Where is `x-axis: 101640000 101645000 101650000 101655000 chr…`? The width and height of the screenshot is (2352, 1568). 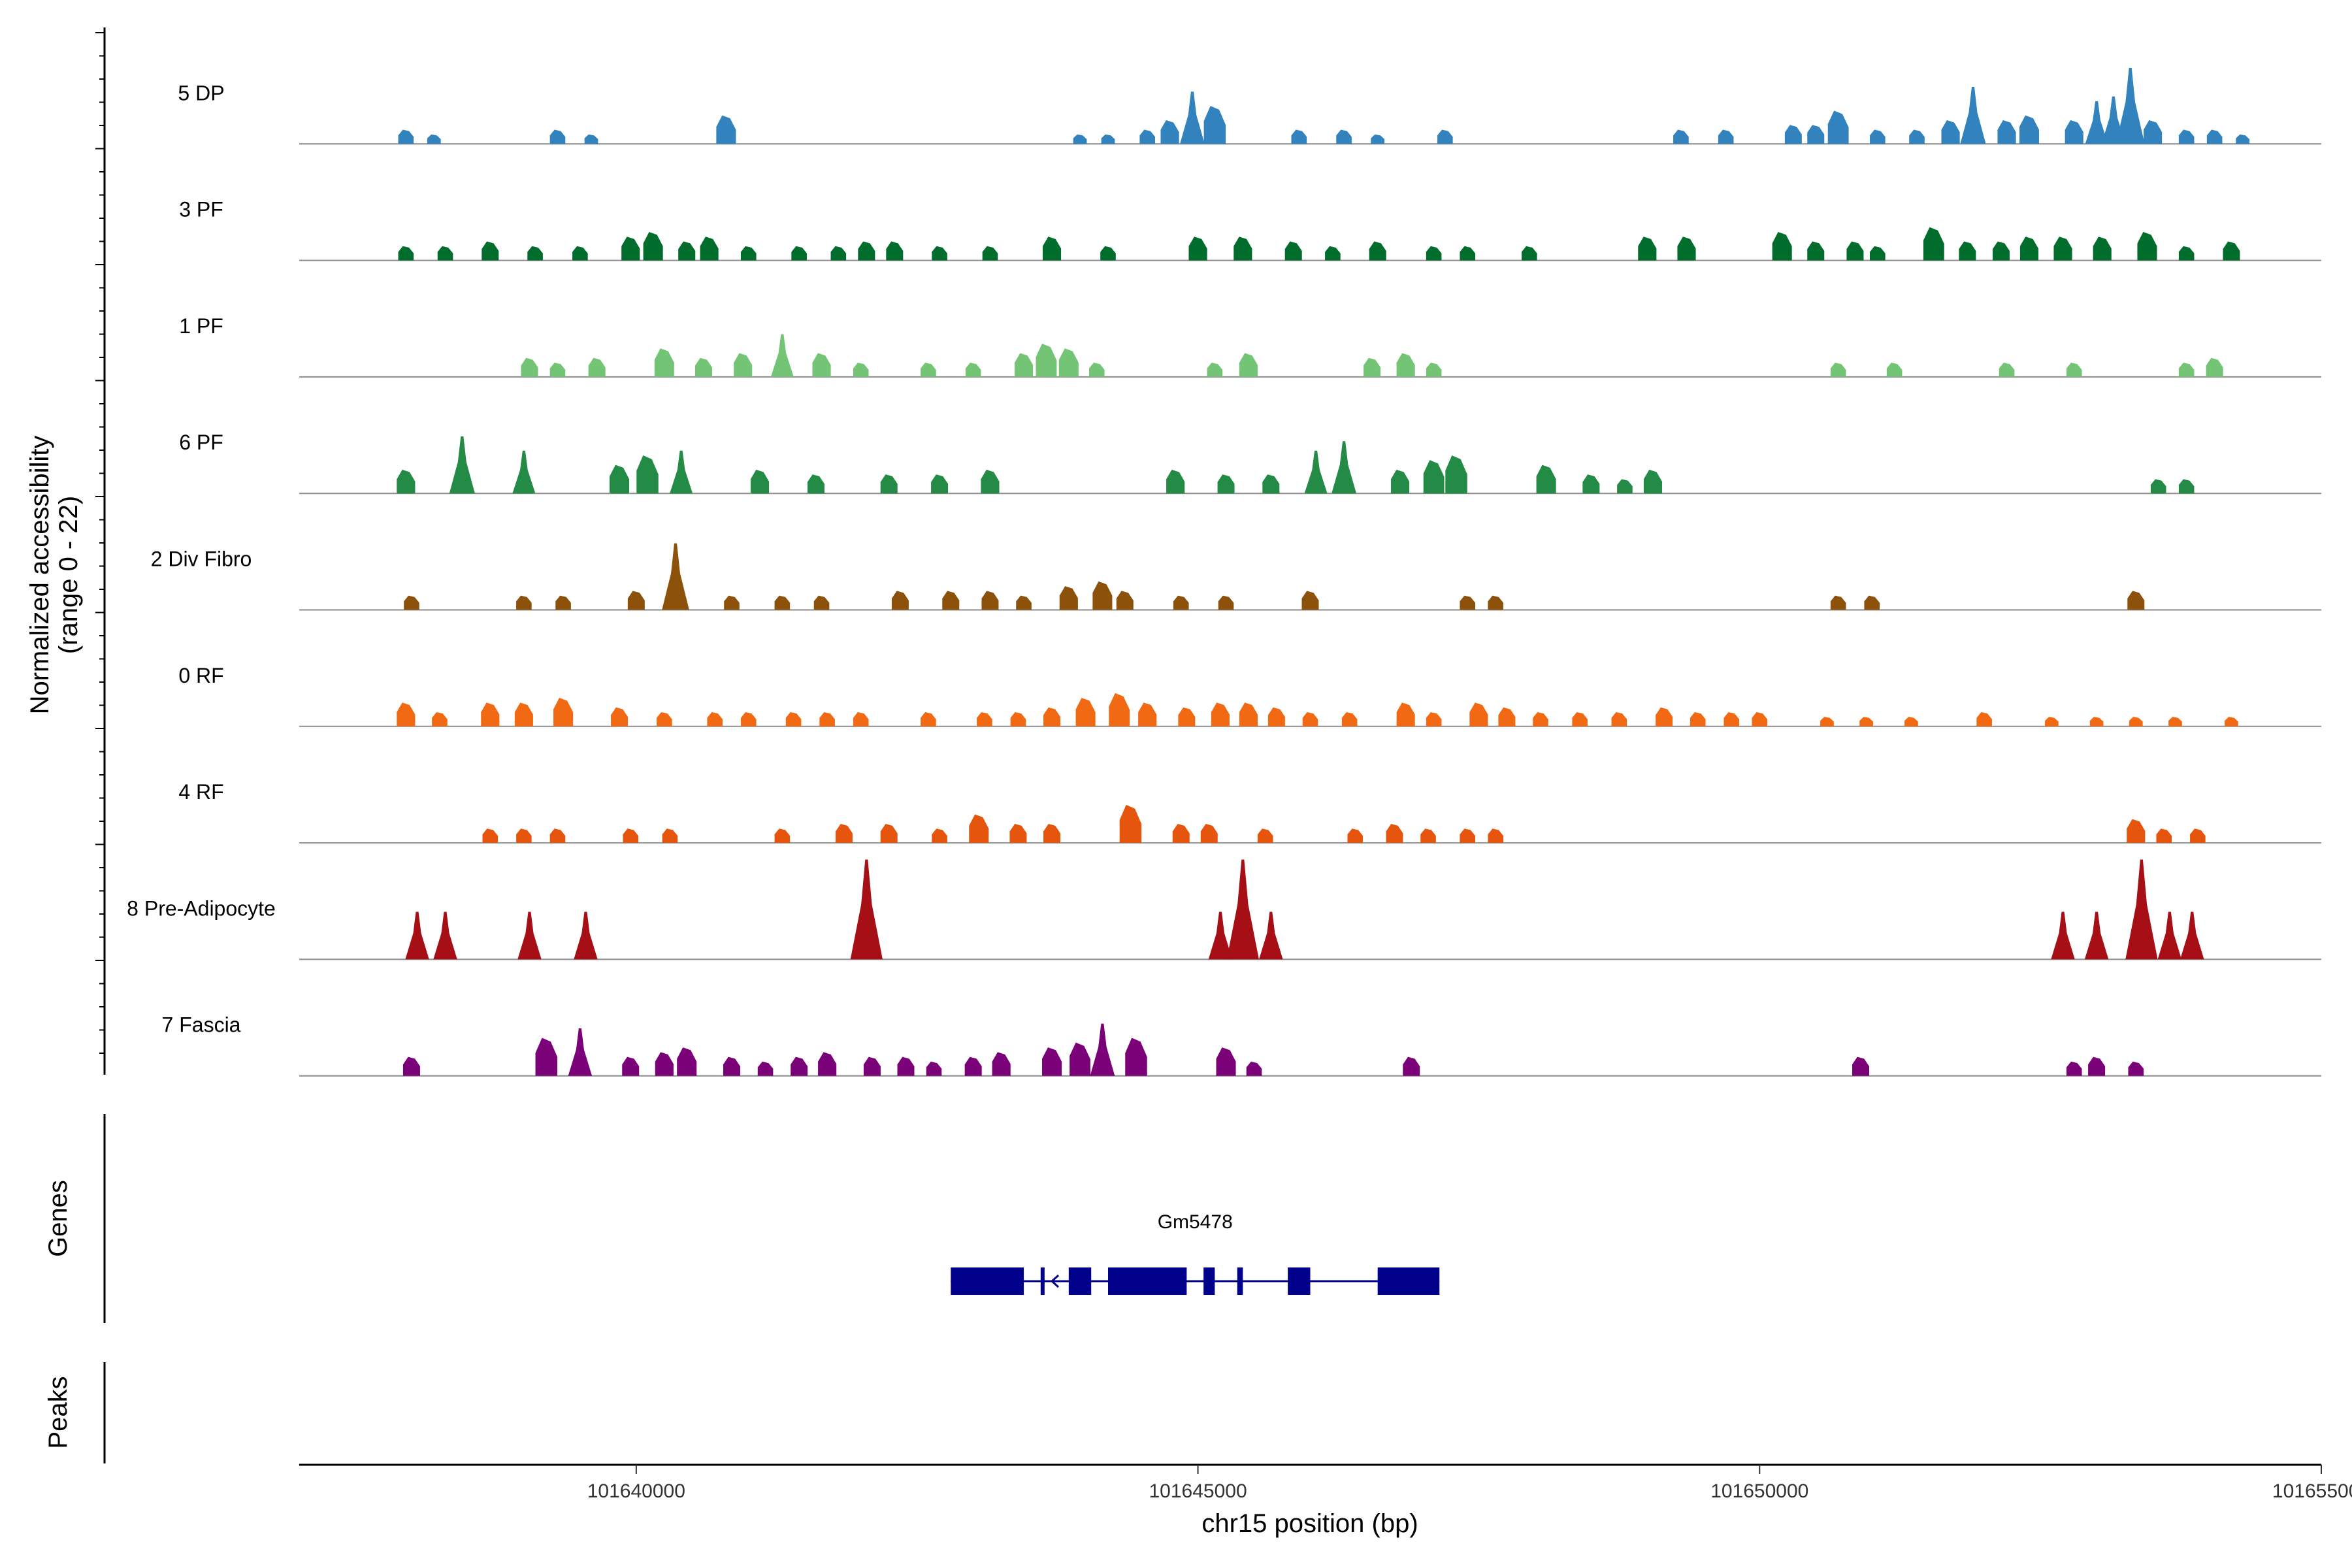 x-axis: 101640000 101645000 101650000 101655000 chr… is located at coordinates (1325, 1500).